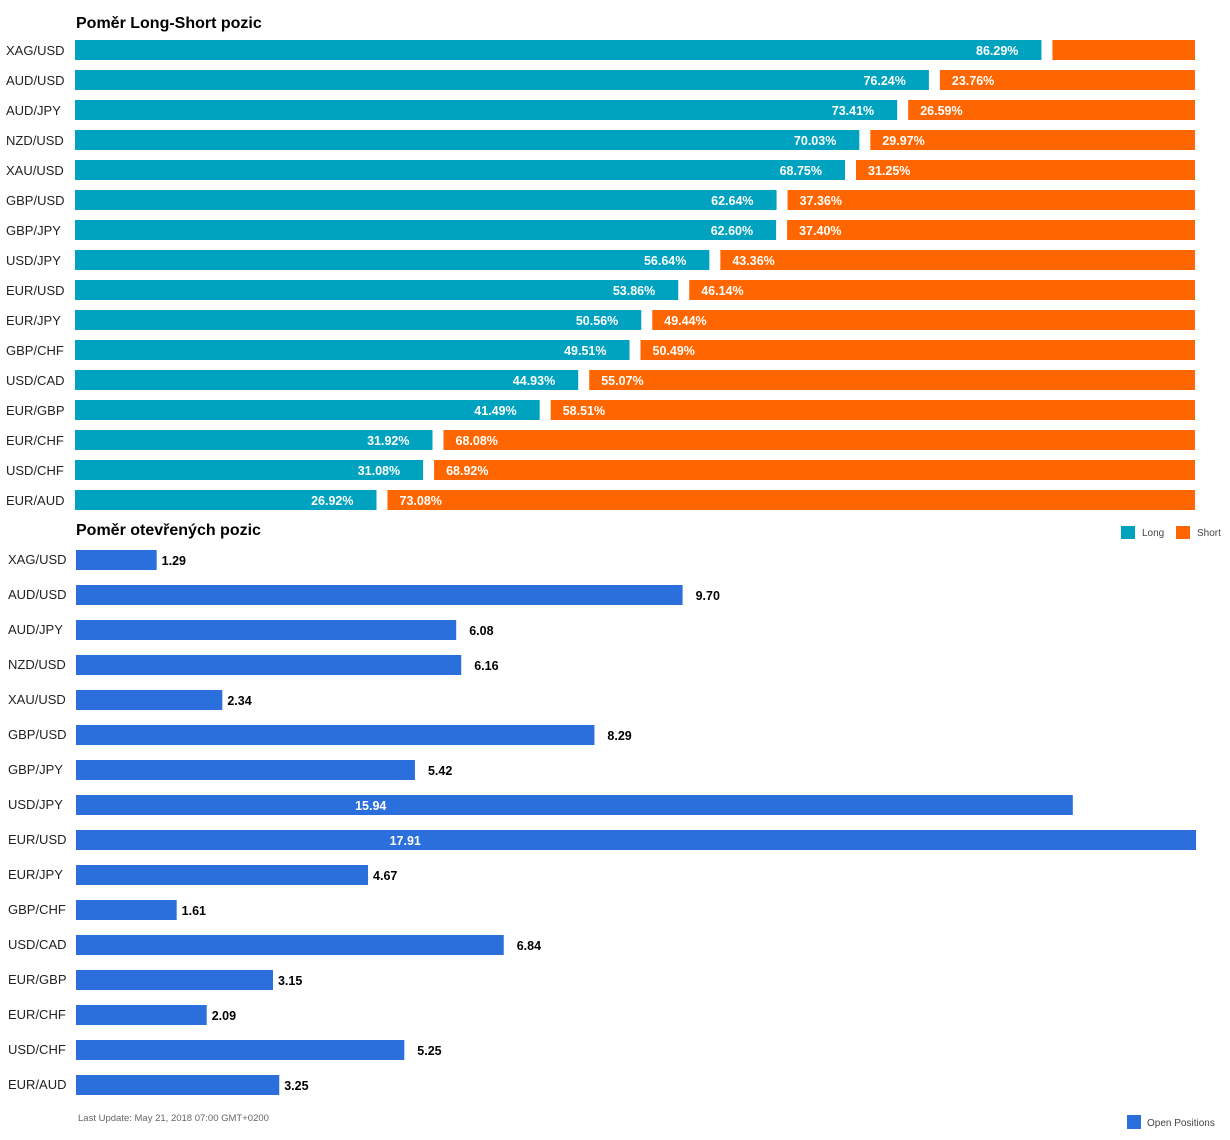 The image size is (1230, 1140). Describe the element at coordinates (379, 595) in the screenshot. I see `open-positions-bar-aud-usd` at that location.